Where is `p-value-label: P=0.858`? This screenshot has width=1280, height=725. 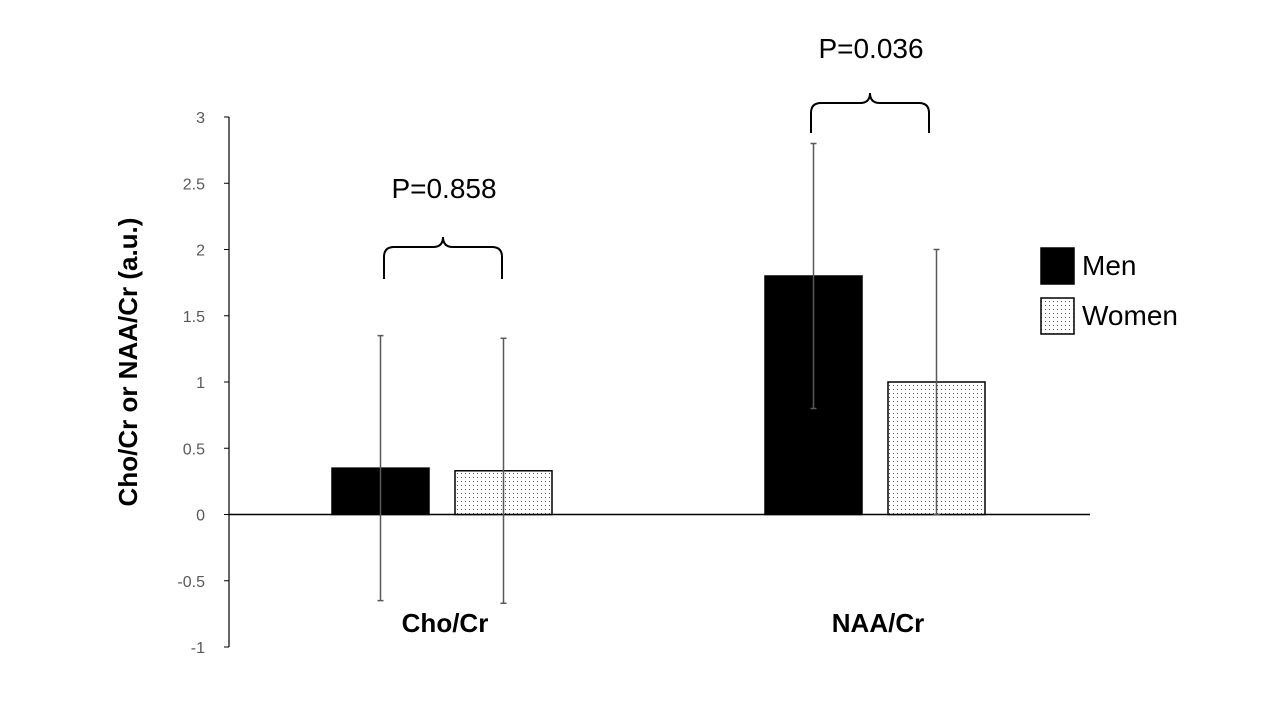 p-value-label: P=0.858 is located at coordinates (443, 188).